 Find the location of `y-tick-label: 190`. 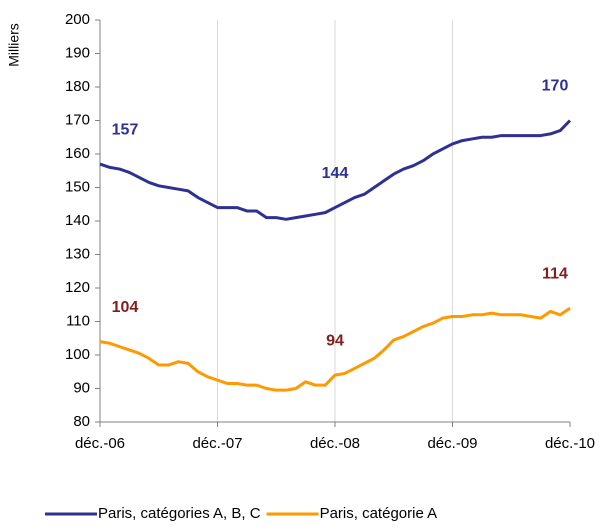

y-tick-label: 190 is located at coordinates (77, 52).